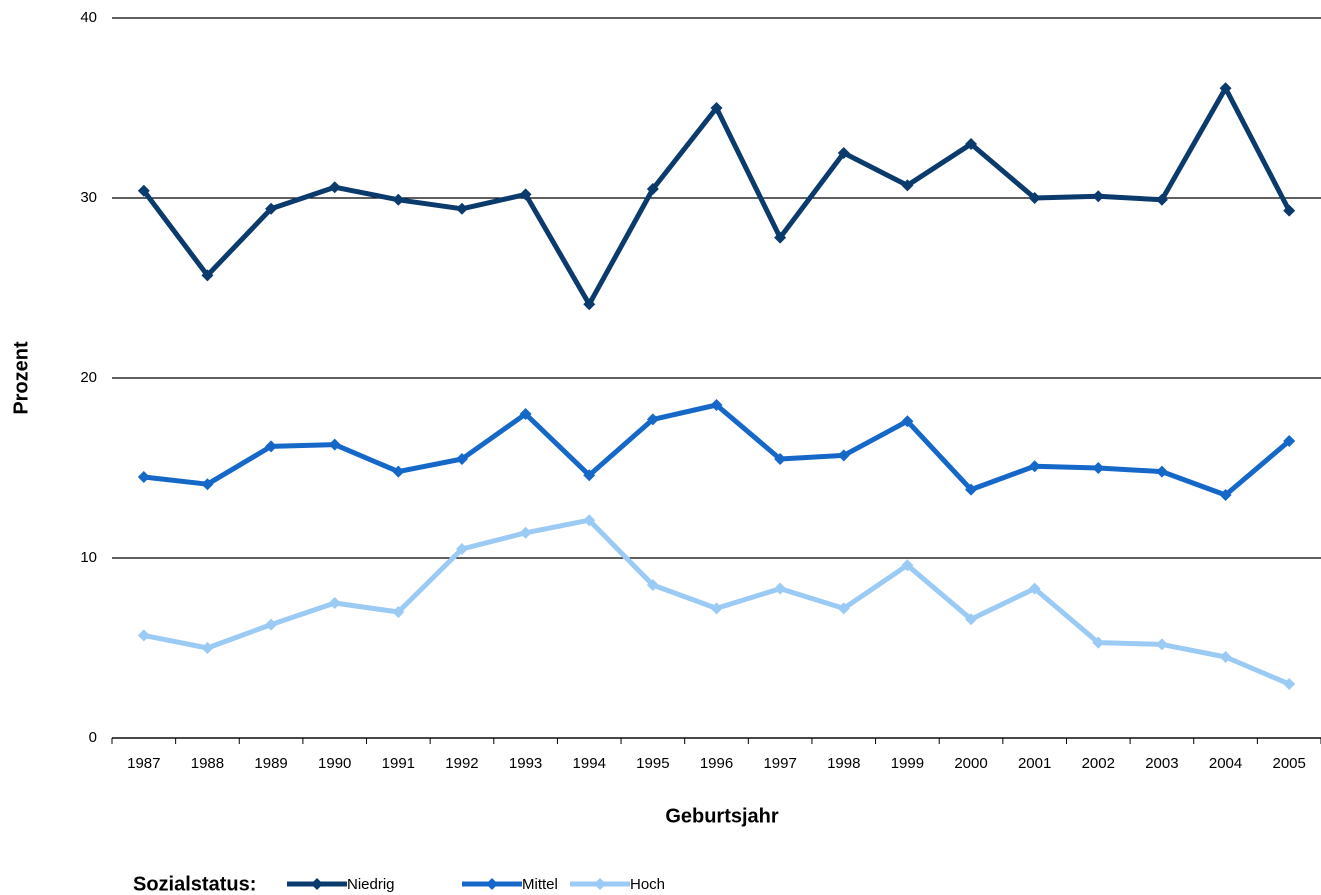 The width and height of the screenshot is (1321, 895). Describe the element at coordinates (207, 763) in the screenshot. I see `x-tick-label: 1988` at that location.